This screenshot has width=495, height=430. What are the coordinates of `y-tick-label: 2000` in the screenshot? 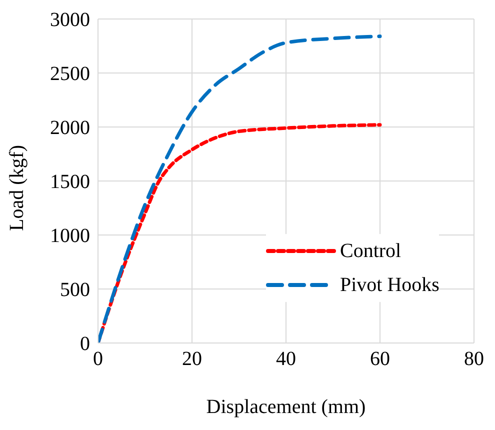 It's located at (70, 128).